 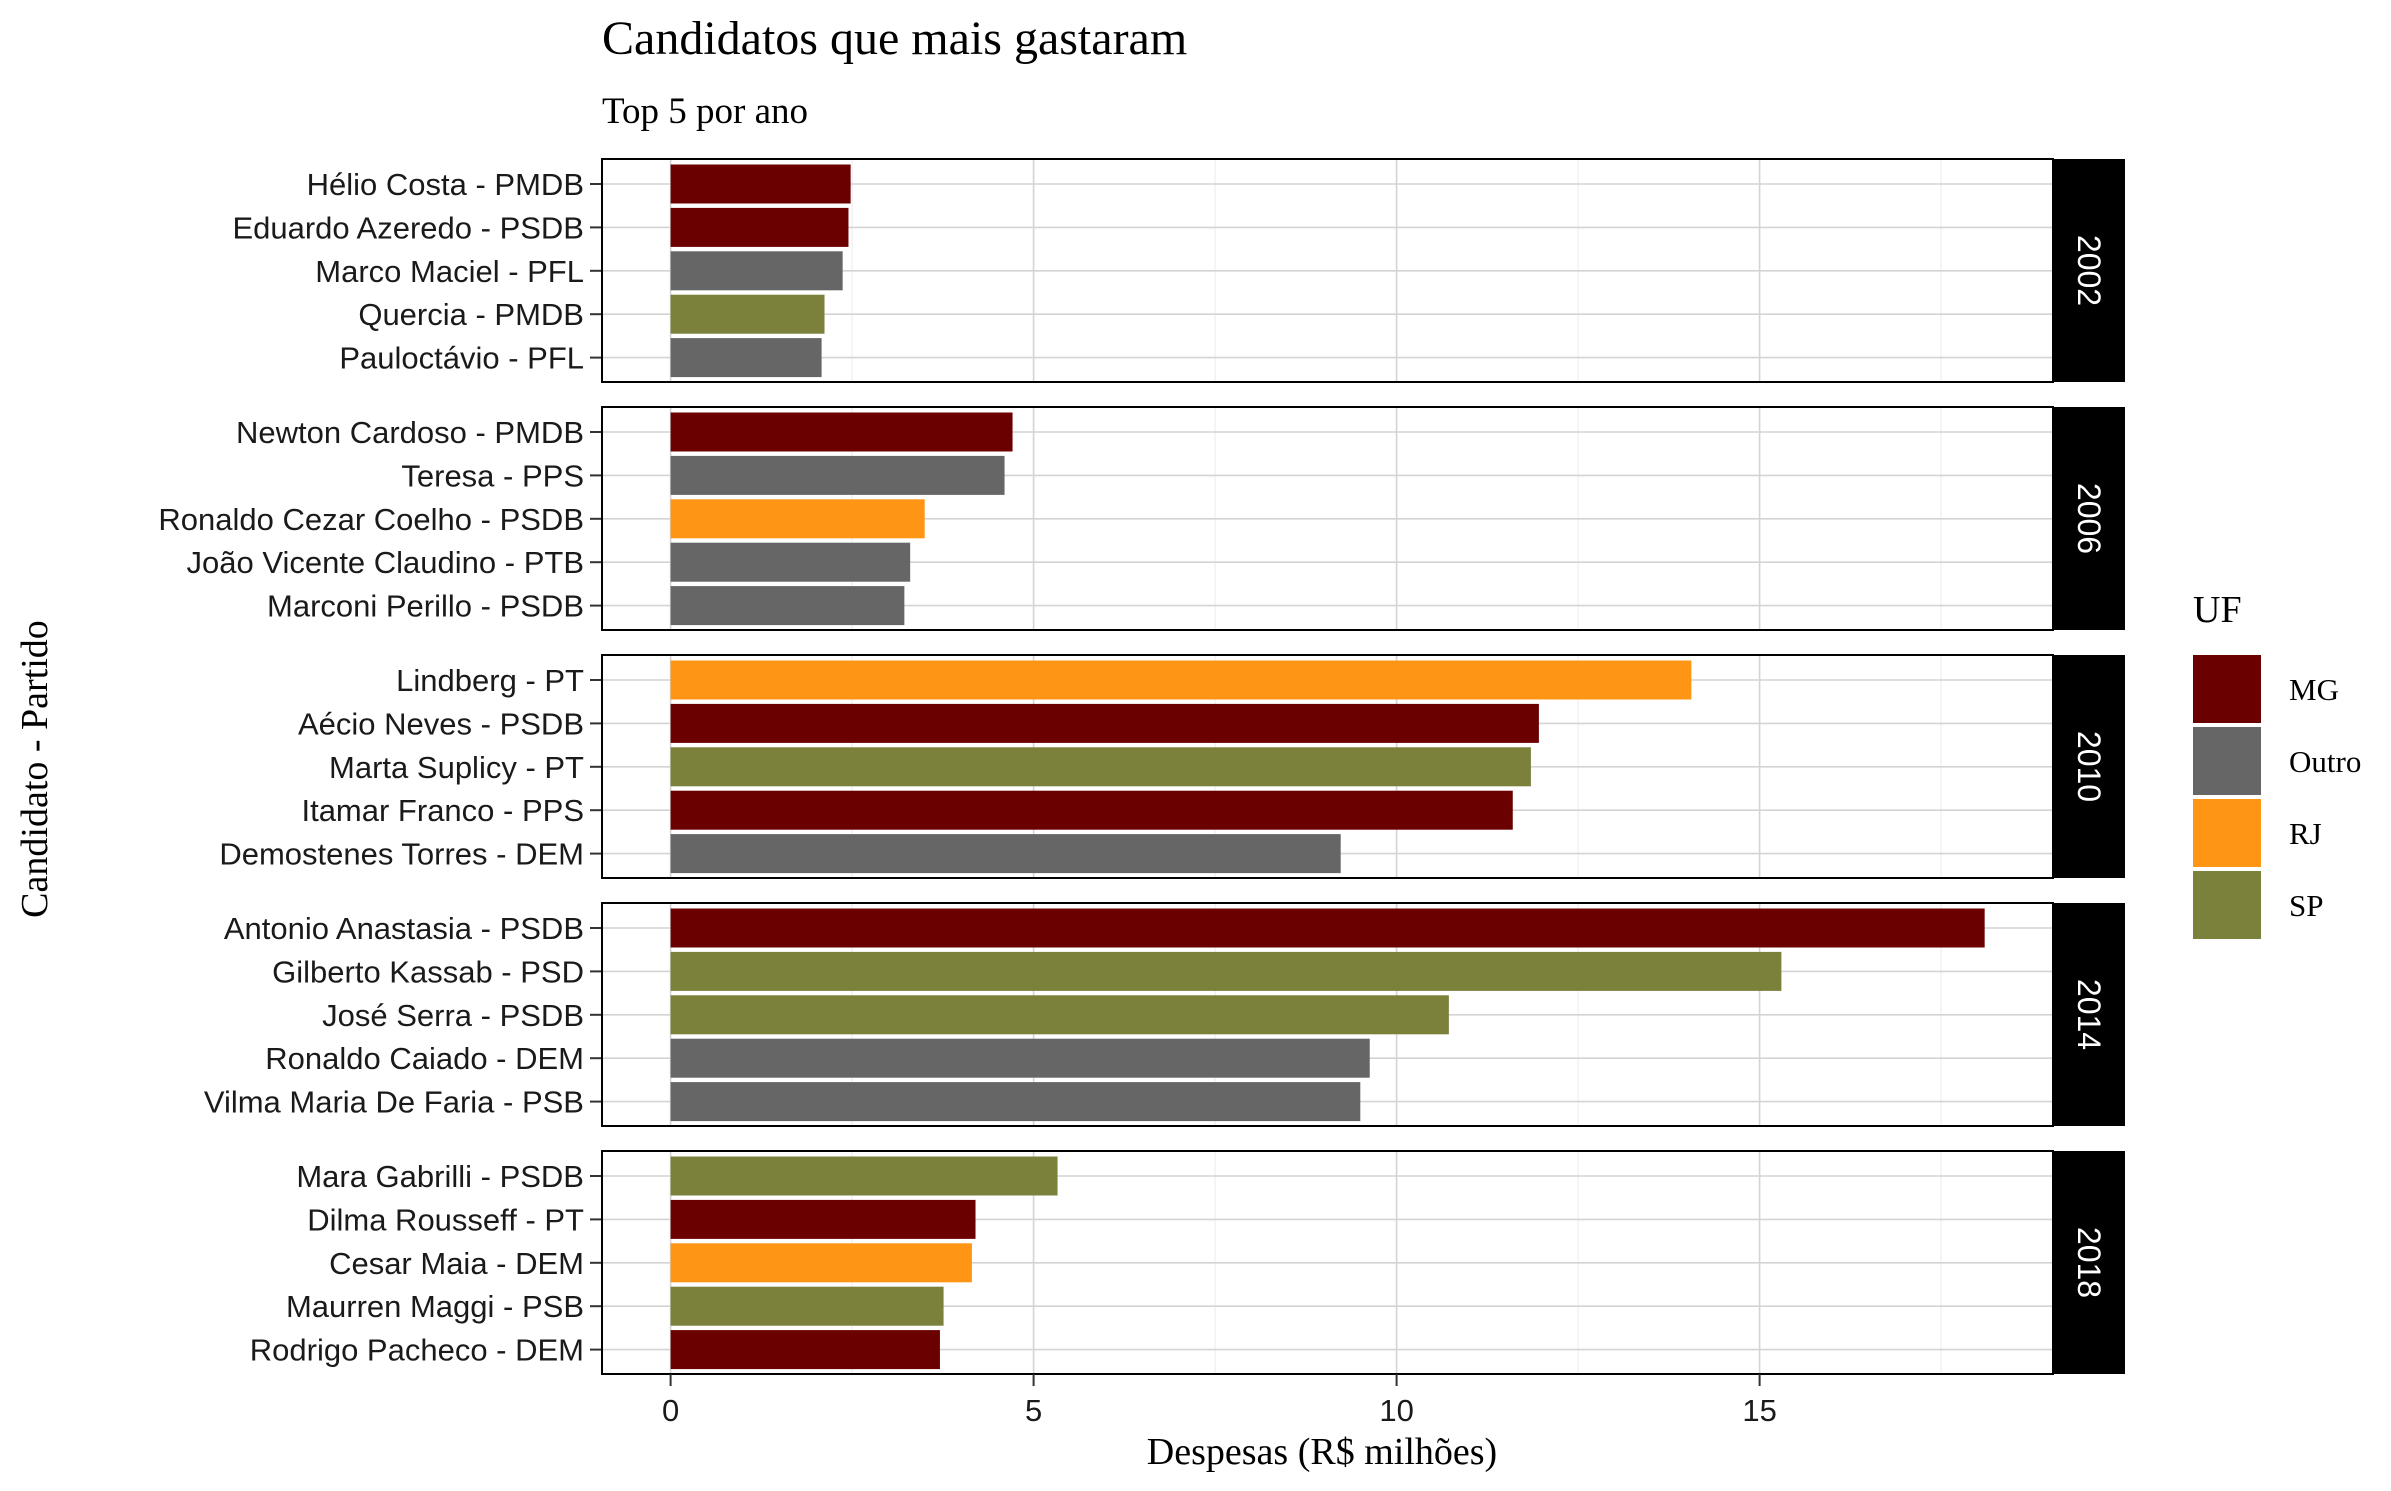 I want to click on y-tick-label: Aécio Neves - PSDB, so click(x=441, y=723).